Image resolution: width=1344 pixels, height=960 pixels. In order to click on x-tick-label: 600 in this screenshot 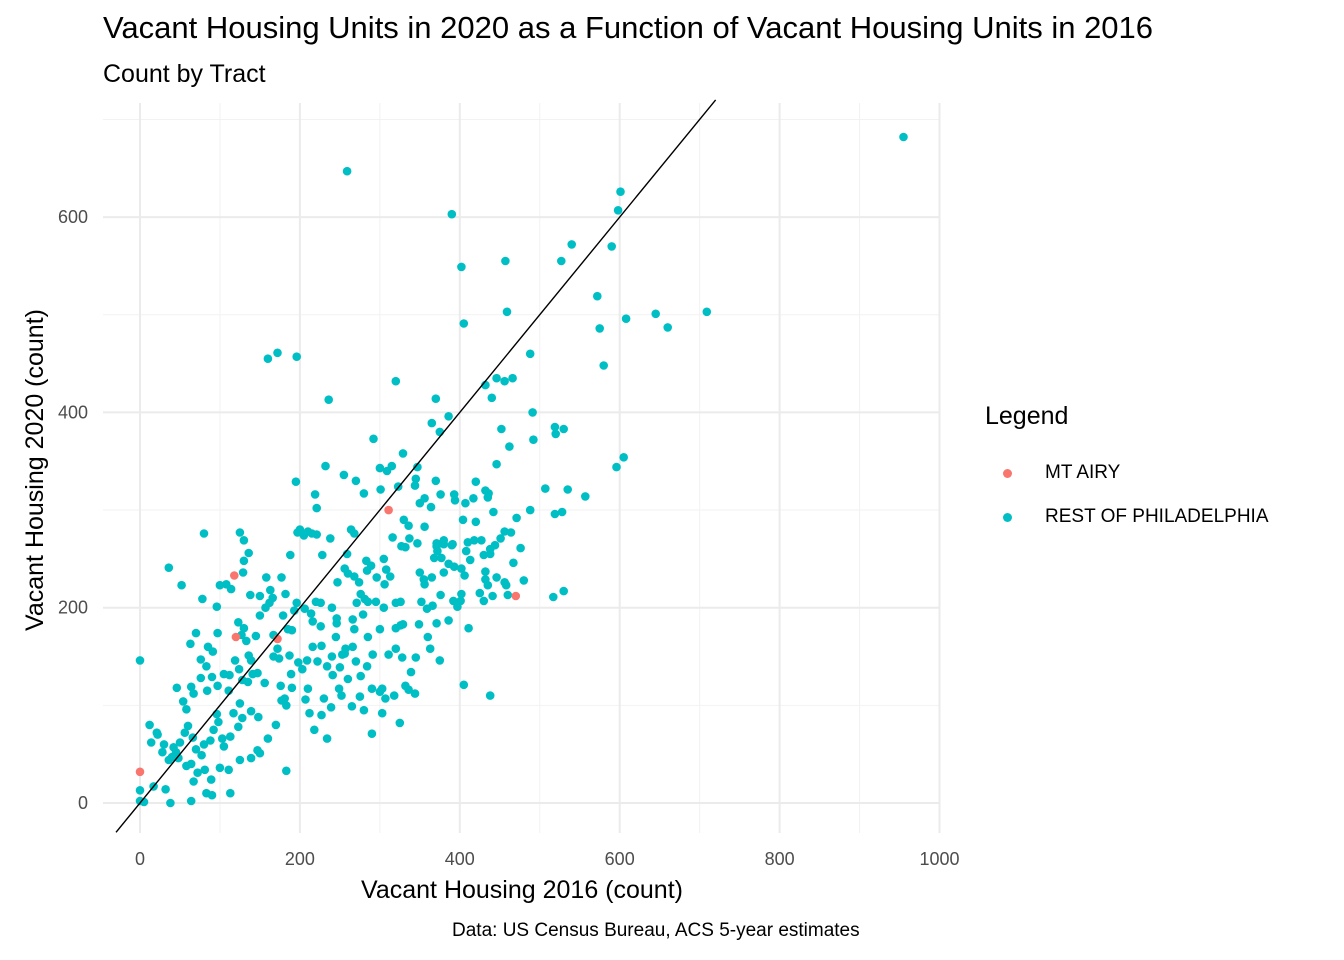, I will do `click(620, 859)`.